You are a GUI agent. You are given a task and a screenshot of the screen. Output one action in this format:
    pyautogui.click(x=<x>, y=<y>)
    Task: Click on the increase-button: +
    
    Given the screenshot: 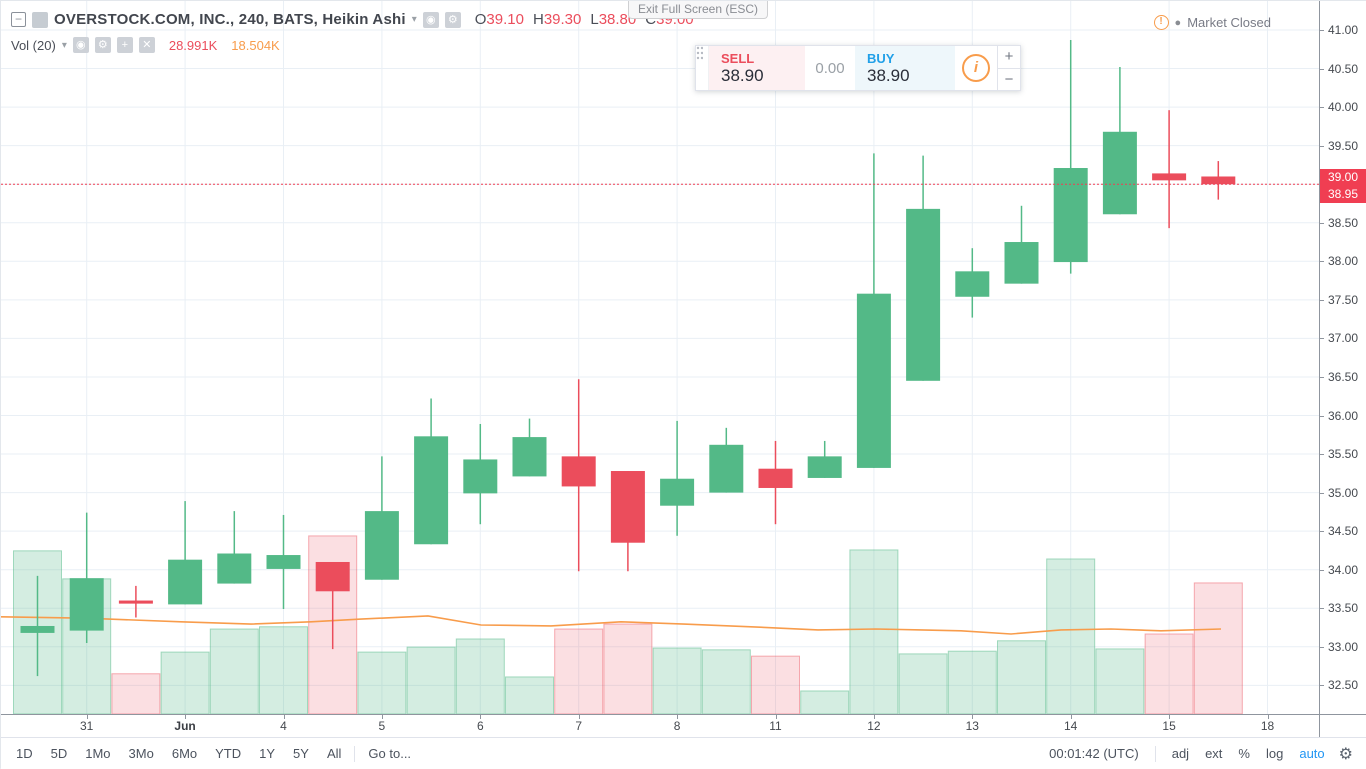 What is the action you would take?
    pyautogui.click(x=1009, y=57)
    